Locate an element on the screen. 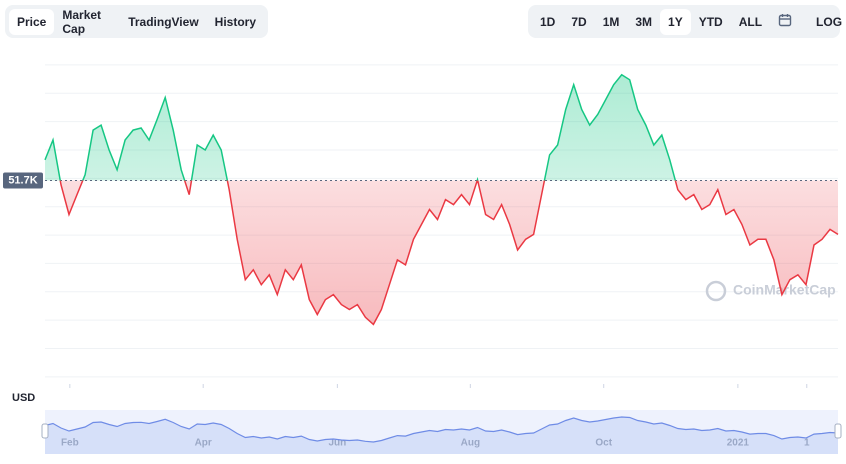 The width and height of the screenshot is (846, 464). range-tab: 1D is located at coordinates (548, 21).